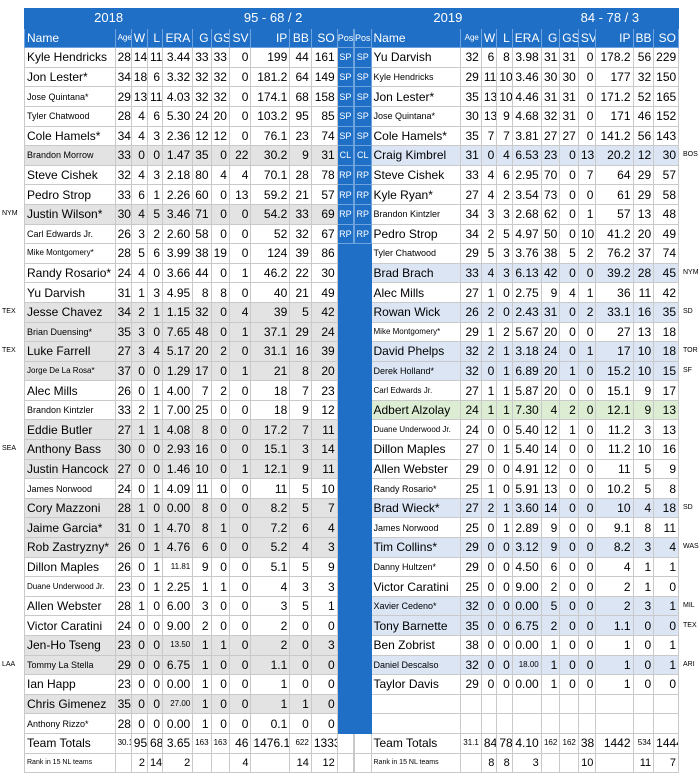 The width and height of the screenshot is (700, 773). Describe the element at coordinates (300, 508) in the screenshot. I see `stat-bb: 5` at that location.